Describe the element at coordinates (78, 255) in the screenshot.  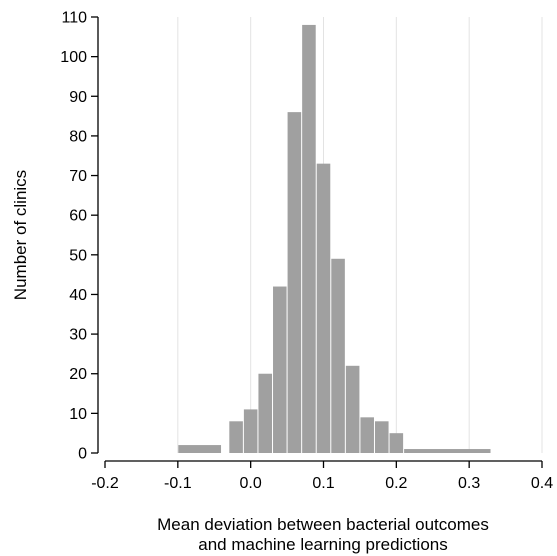
I see `y-tick-label: 50` at that location.